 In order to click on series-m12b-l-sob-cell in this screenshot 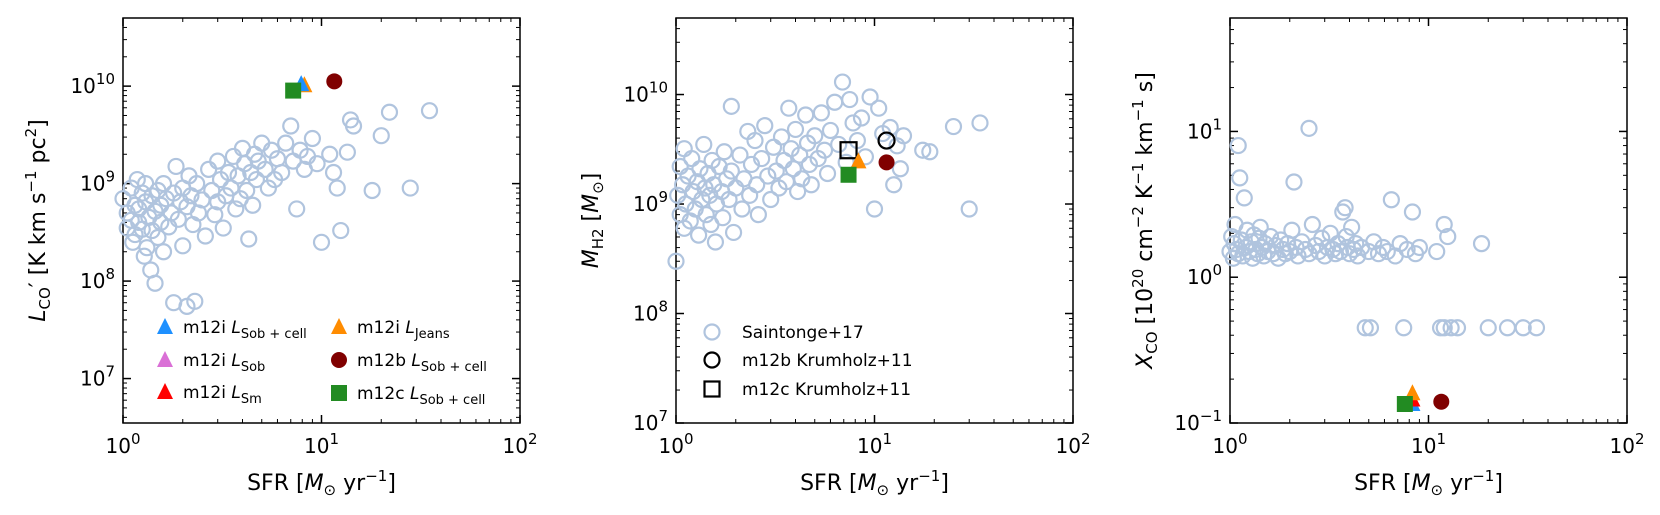, I will do `click(886, 162)`.